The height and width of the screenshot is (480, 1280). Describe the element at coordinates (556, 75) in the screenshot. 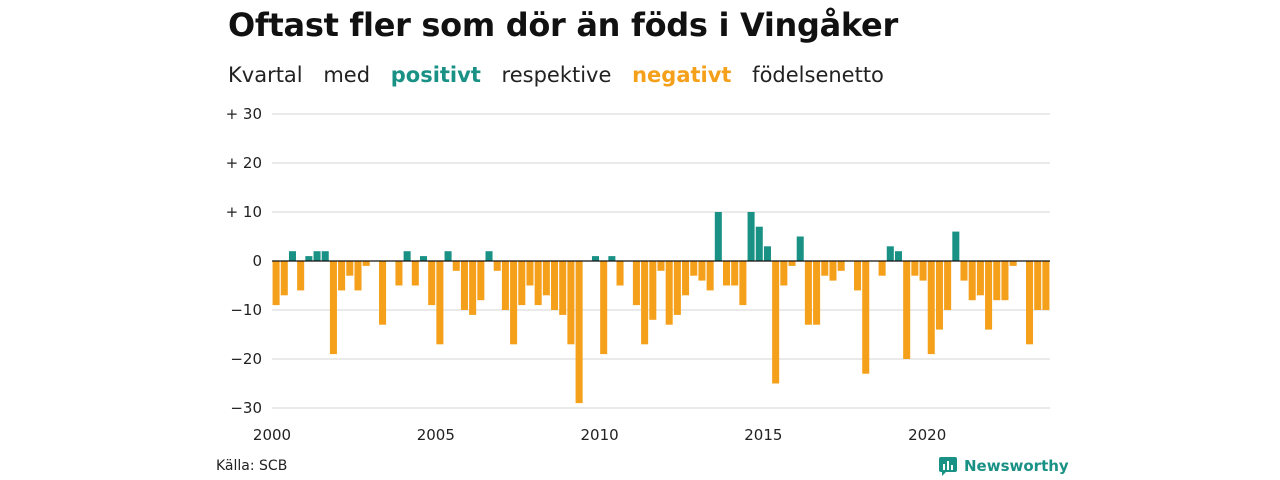

I see `subtitle-text-3: respektive` at that location.